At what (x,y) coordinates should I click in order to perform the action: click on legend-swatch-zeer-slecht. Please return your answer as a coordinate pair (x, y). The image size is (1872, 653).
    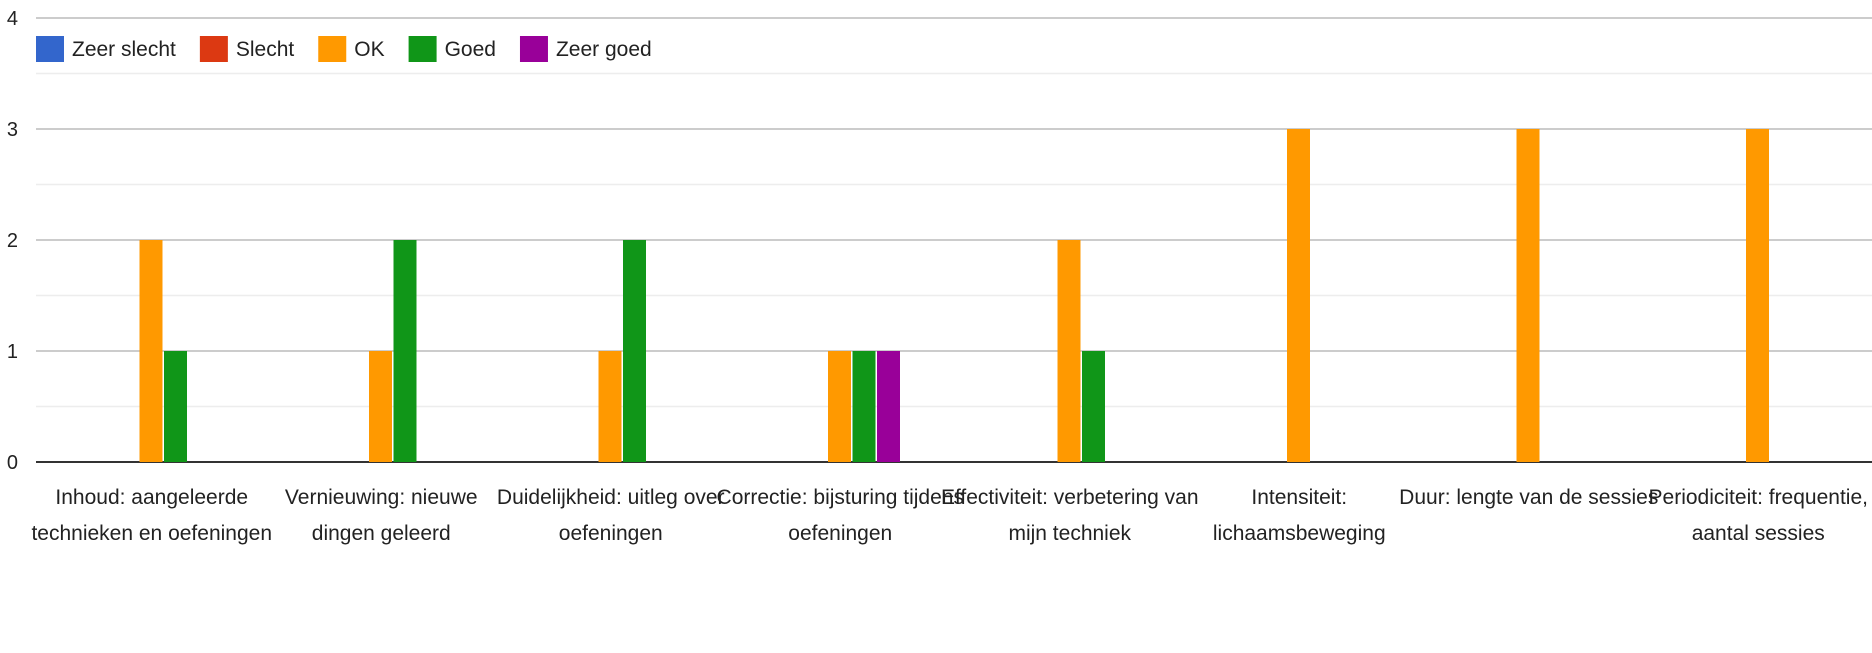
    Looking at the image, I should click on (50, 49).